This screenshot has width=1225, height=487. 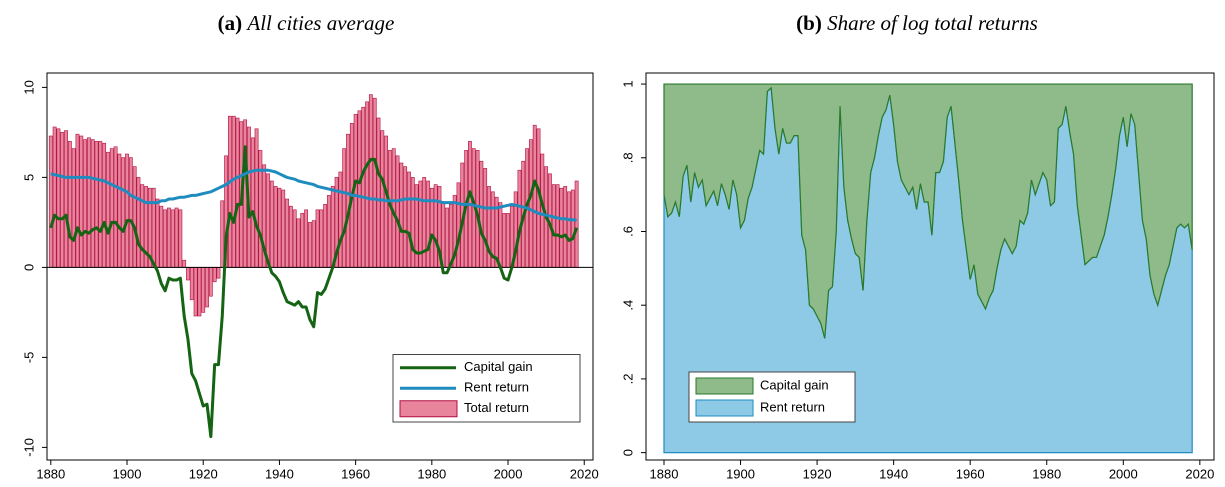 What do you see at coordinates (28, 177) in the screenshot?
I see `y-tick-label: 5` at bounding box center [28, 177].